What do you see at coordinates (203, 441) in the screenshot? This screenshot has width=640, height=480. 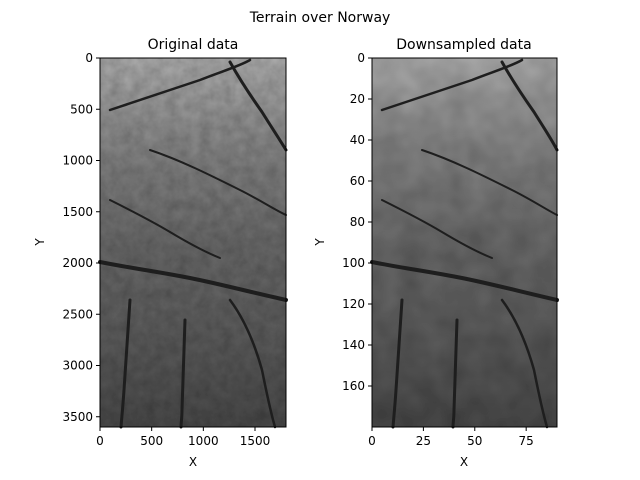 I see `x-tick-label: 1000` at bounding box center [203, 441].